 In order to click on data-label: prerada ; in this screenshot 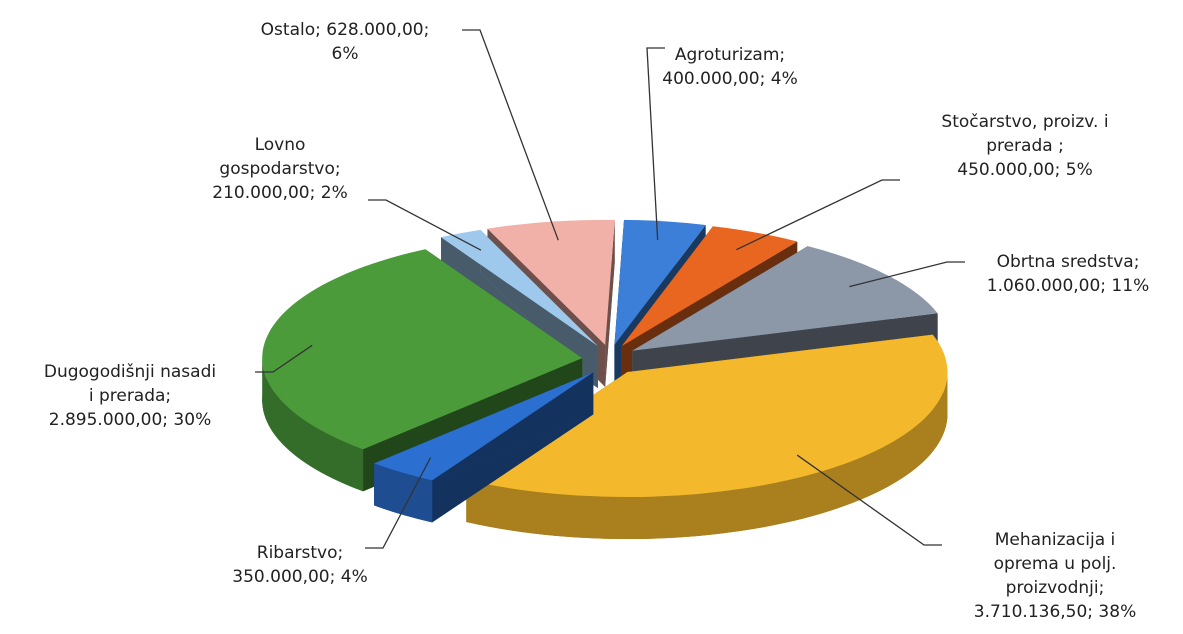, I will do `click(1025, 146)`.